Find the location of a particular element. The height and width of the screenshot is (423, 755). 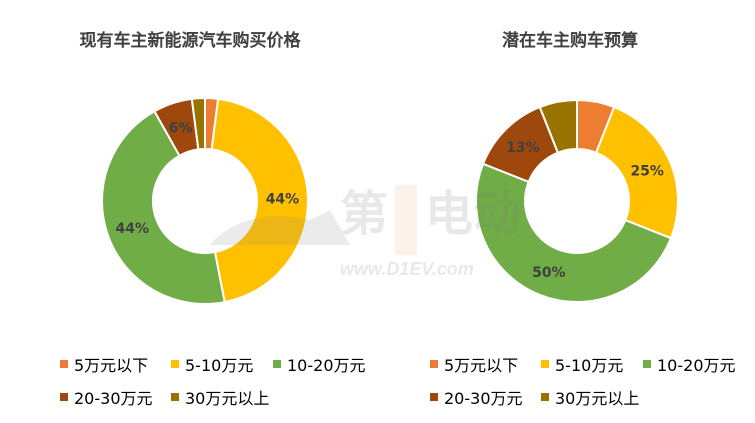

legend-item-left-3: 20-30万元 is located at coordinates (106, 397).